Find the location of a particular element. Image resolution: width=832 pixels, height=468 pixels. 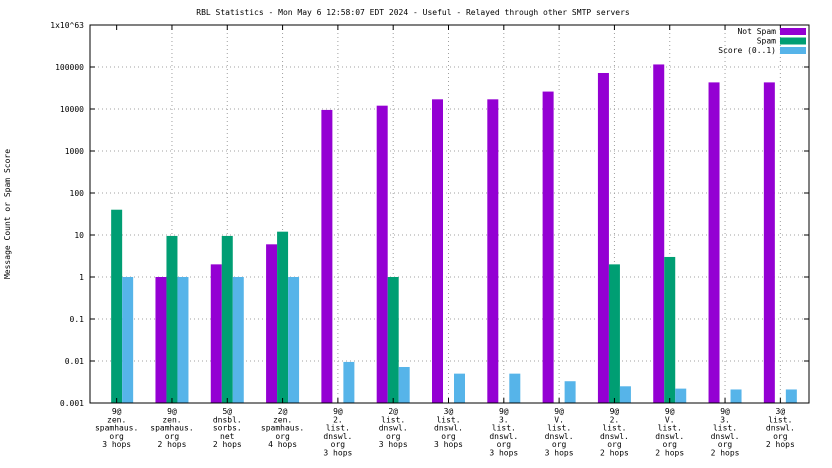

legend-label: Score (0..1) is located at coordinates (747, 50).